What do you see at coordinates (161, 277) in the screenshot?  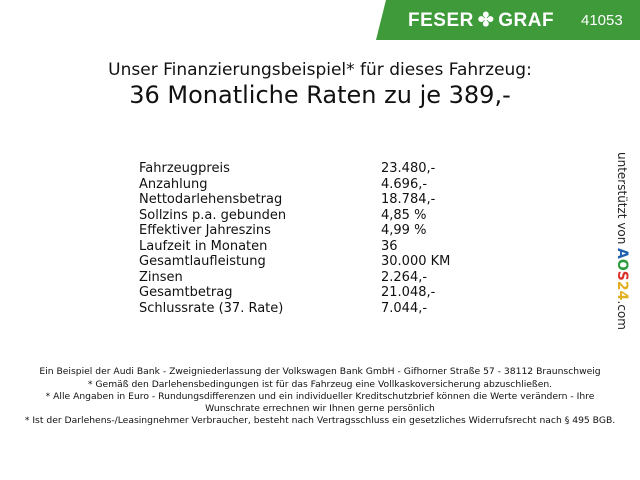 I see `row-label: Zinsen` at bounding box center [161, 277].